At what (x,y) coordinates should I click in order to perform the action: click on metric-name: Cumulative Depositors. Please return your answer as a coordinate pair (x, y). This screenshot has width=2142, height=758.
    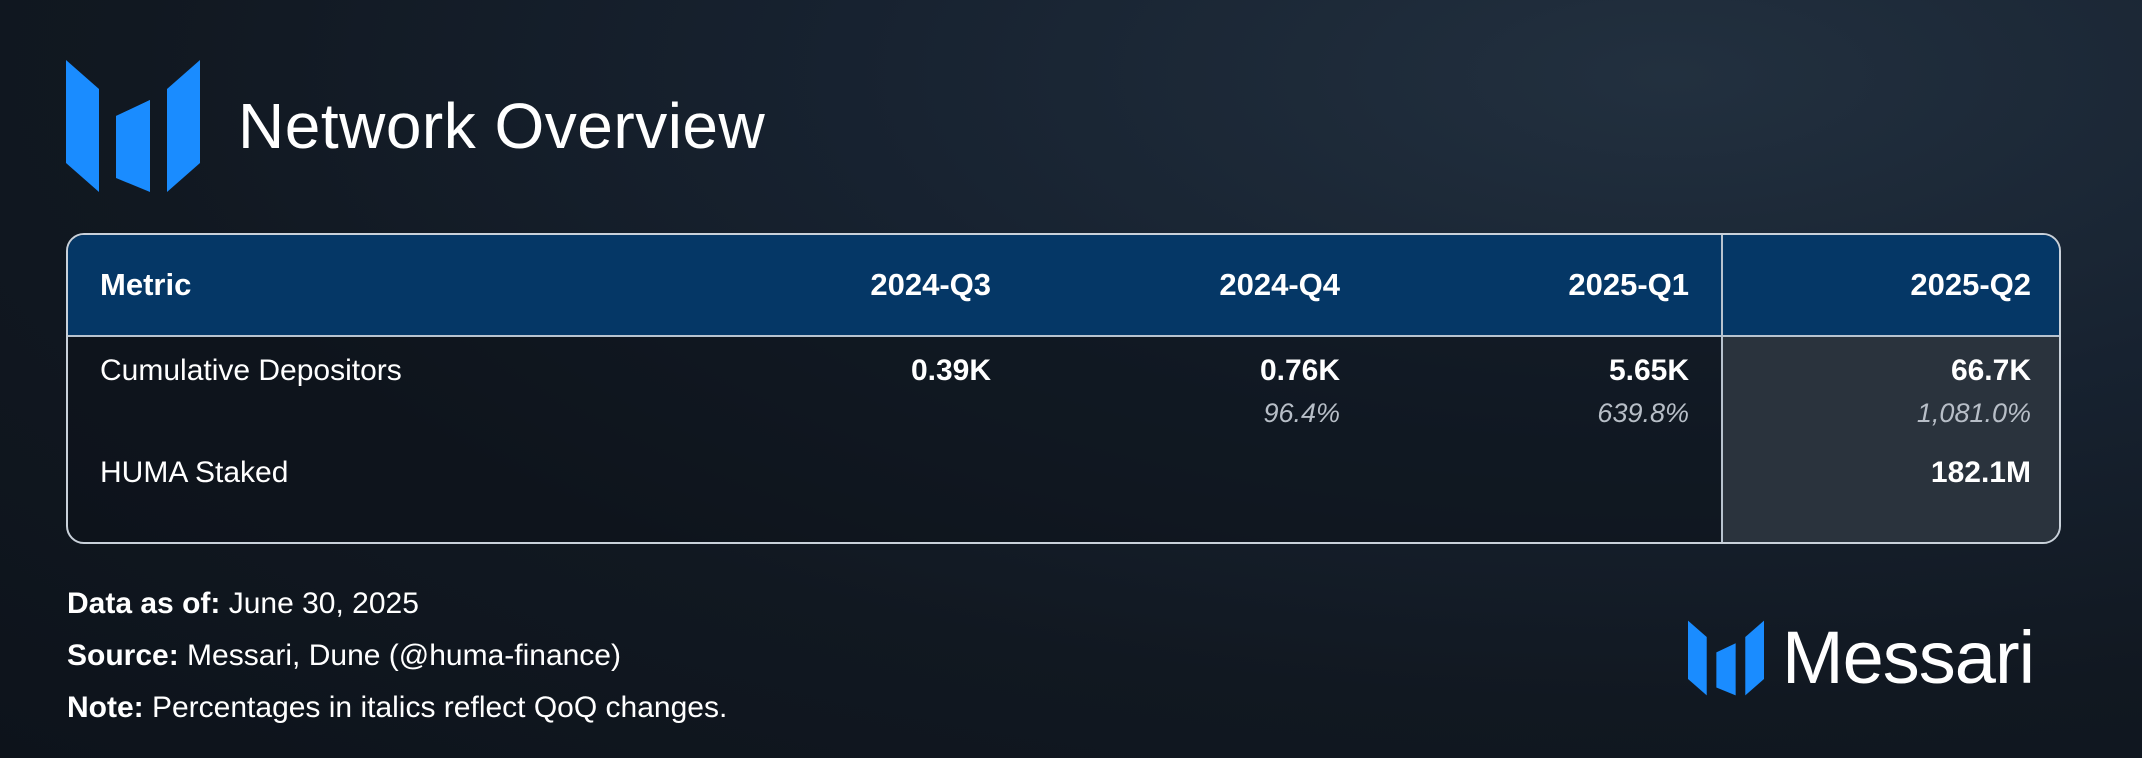
    Looking at the image, I should click on (251, 370).